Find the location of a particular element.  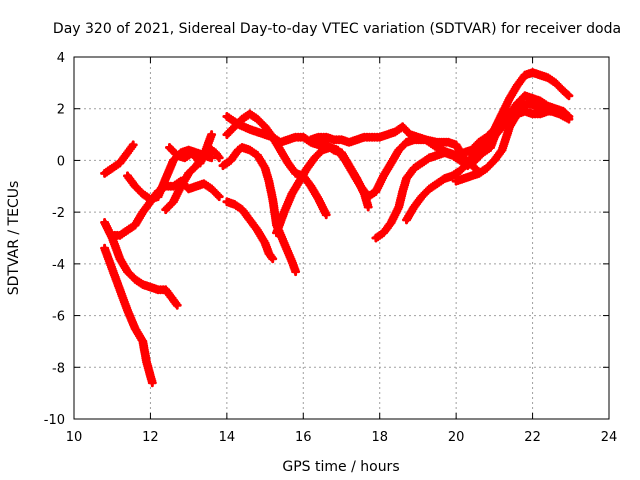

data-series-arc11 is located at coordinates (276, 164).